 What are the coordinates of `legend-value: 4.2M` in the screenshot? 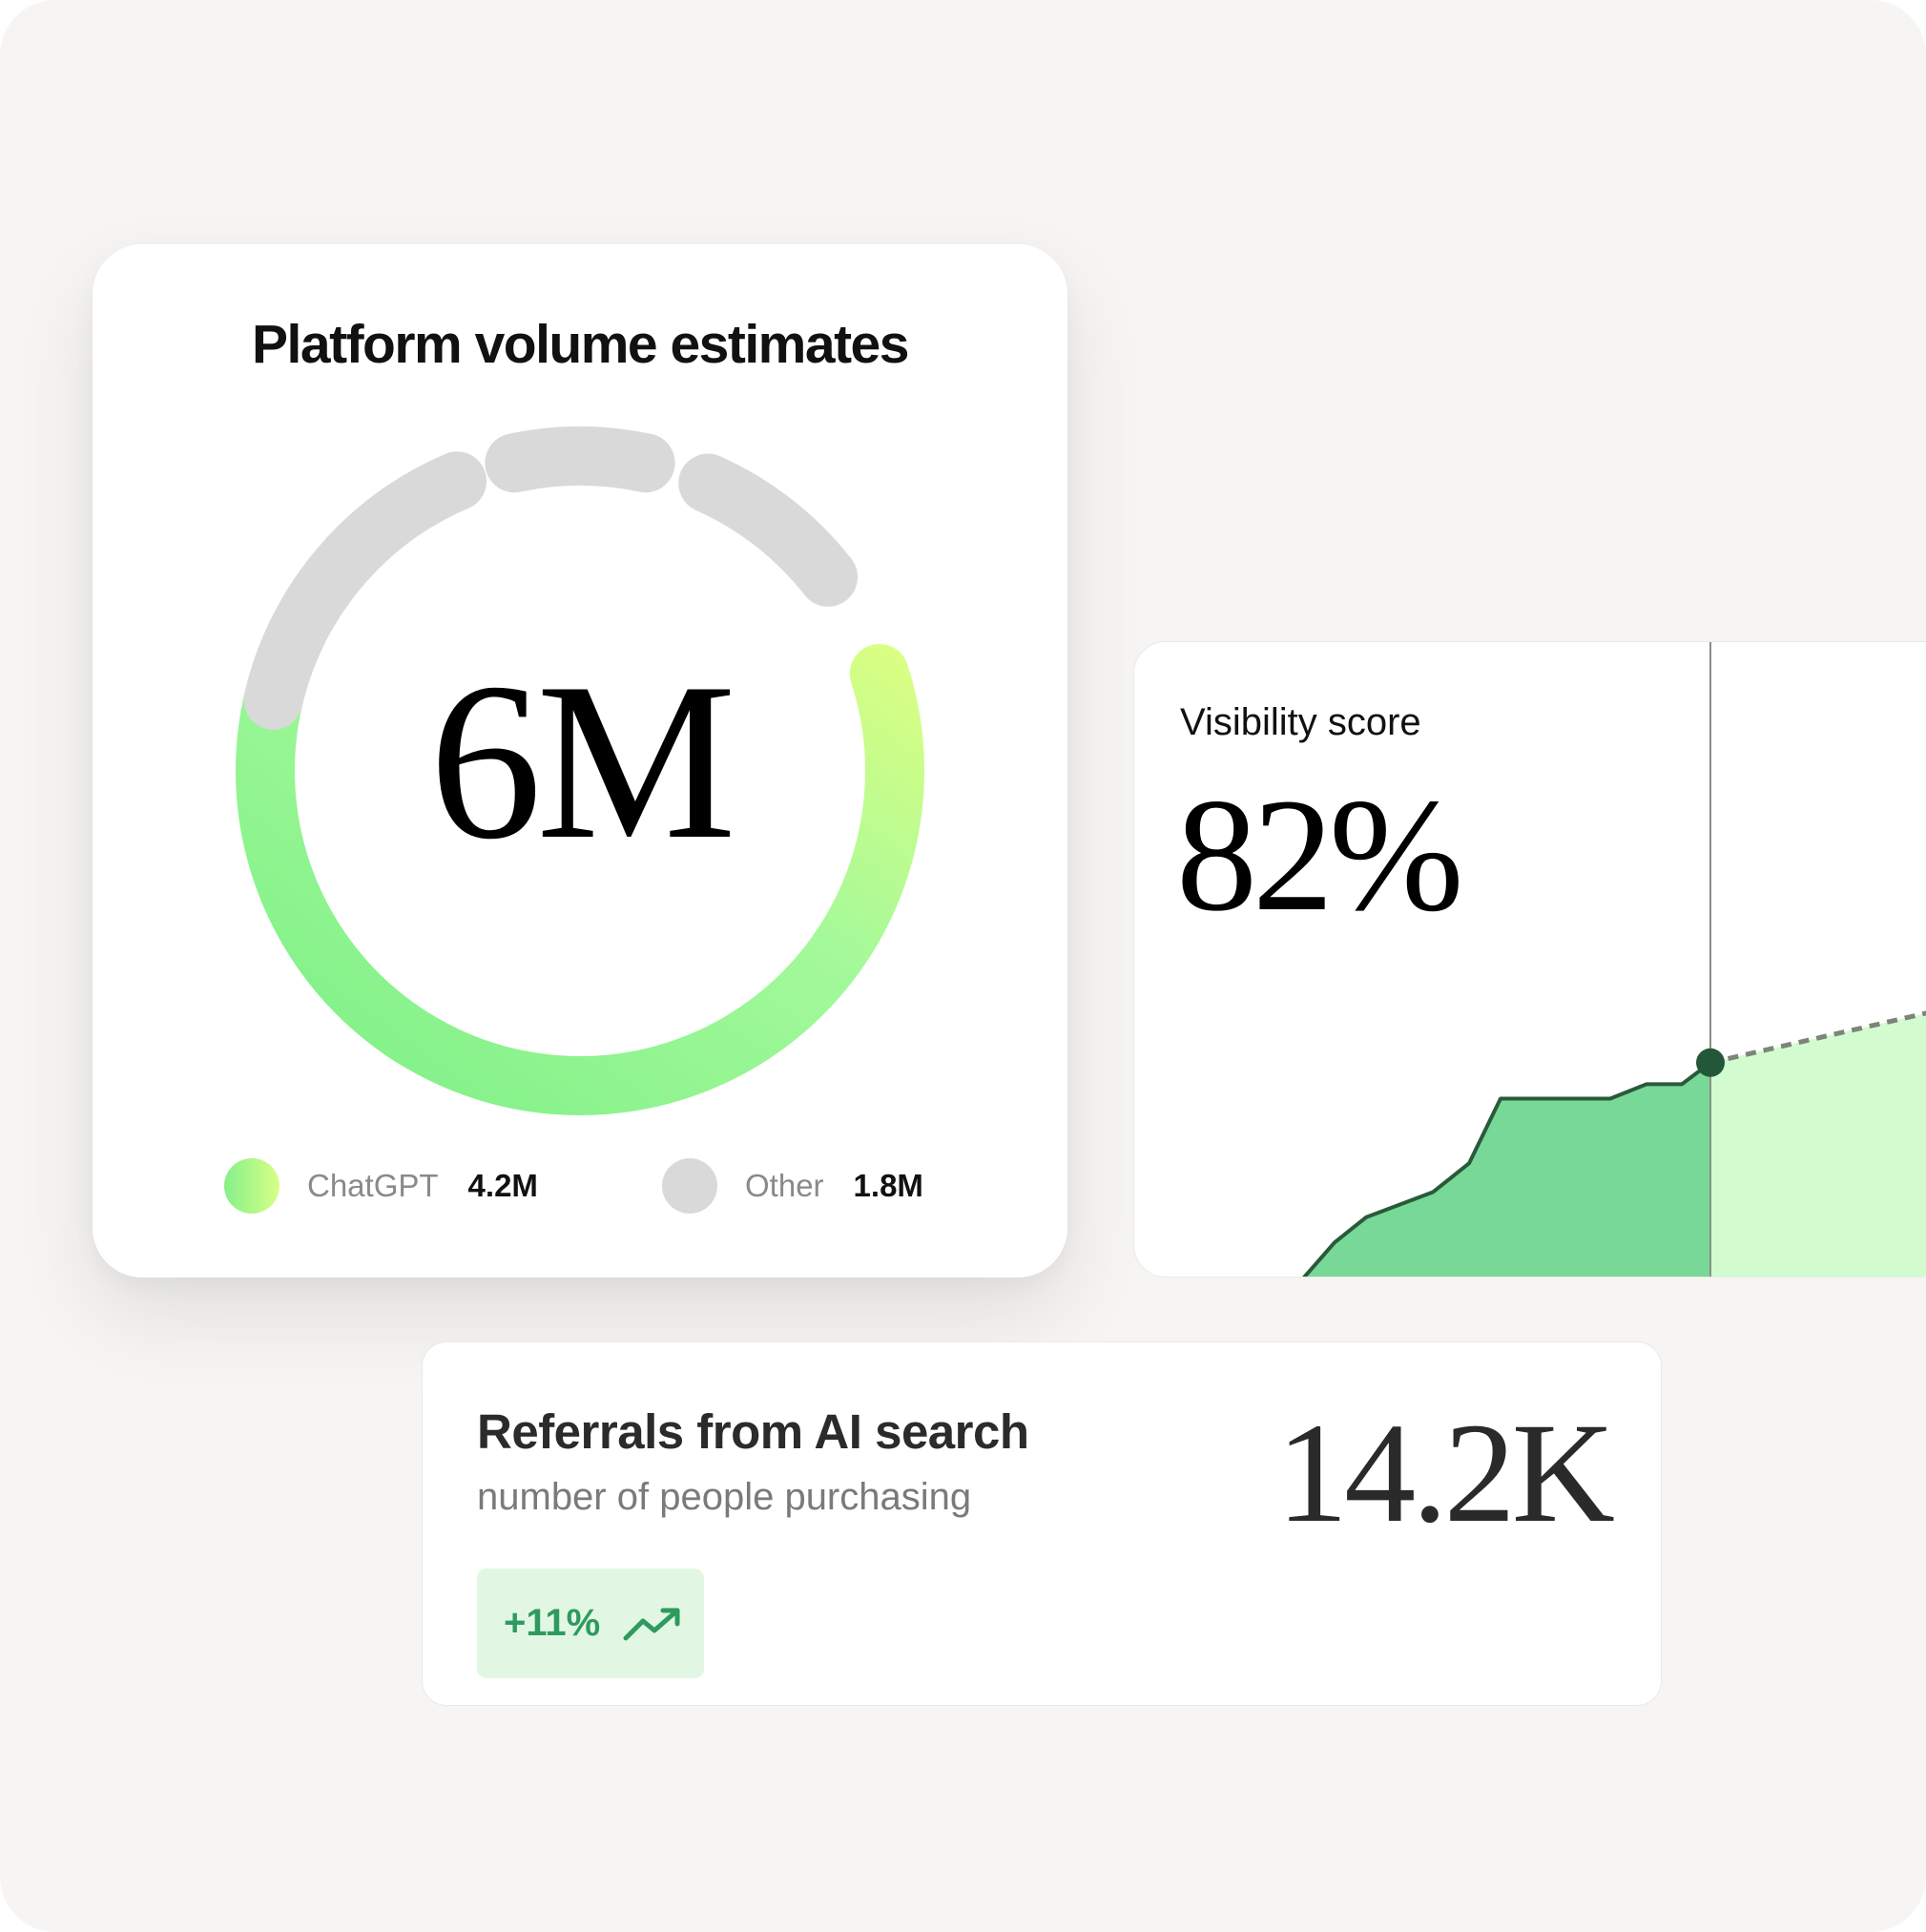 It's located at (503, 1185).